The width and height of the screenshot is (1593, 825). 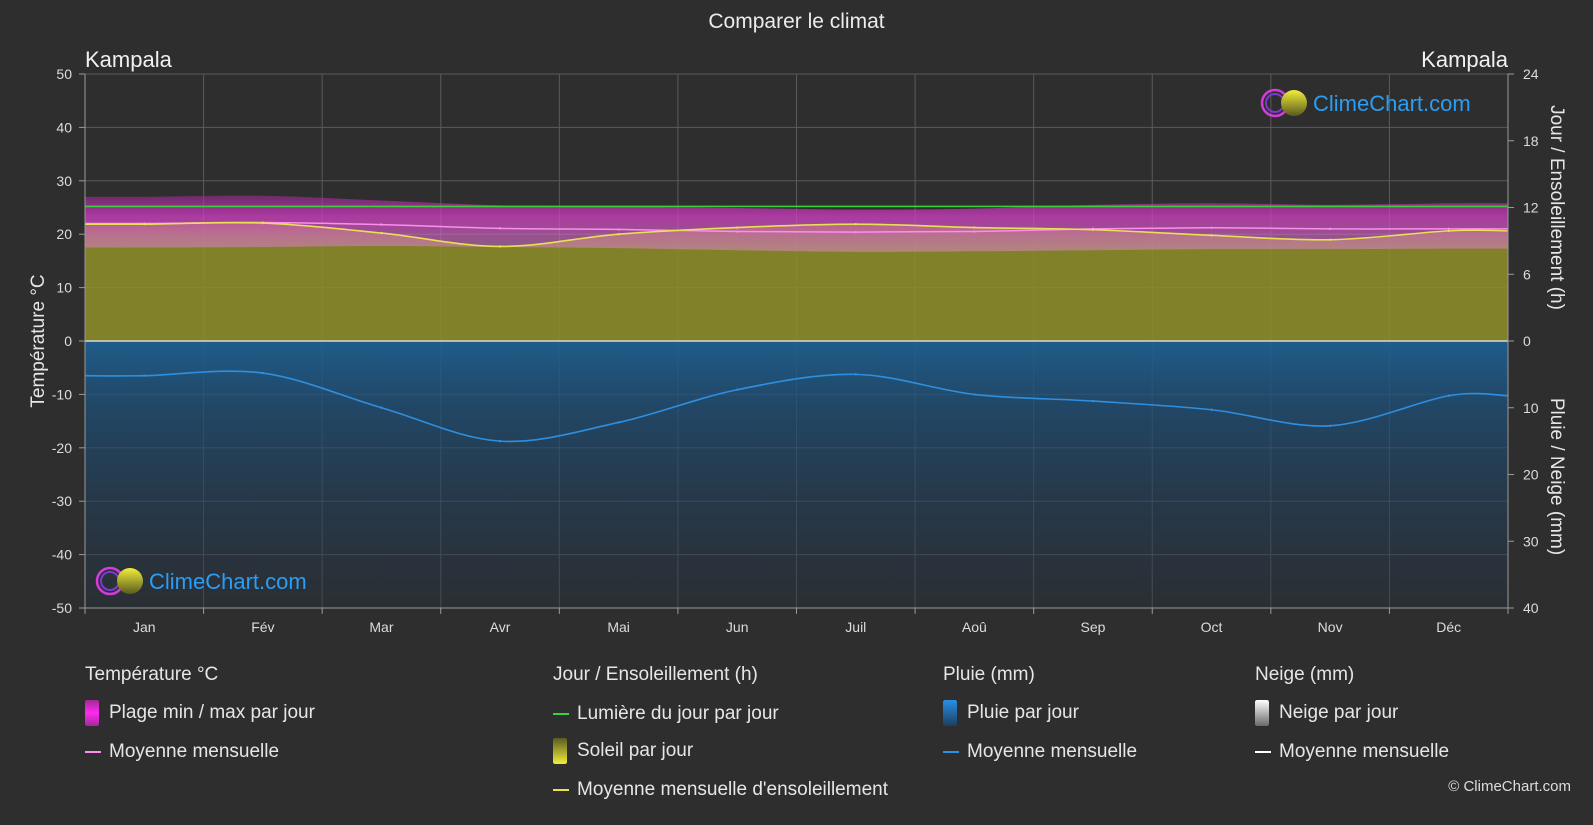 I want to click on rain-mean-line, so click(x=796, y=406).